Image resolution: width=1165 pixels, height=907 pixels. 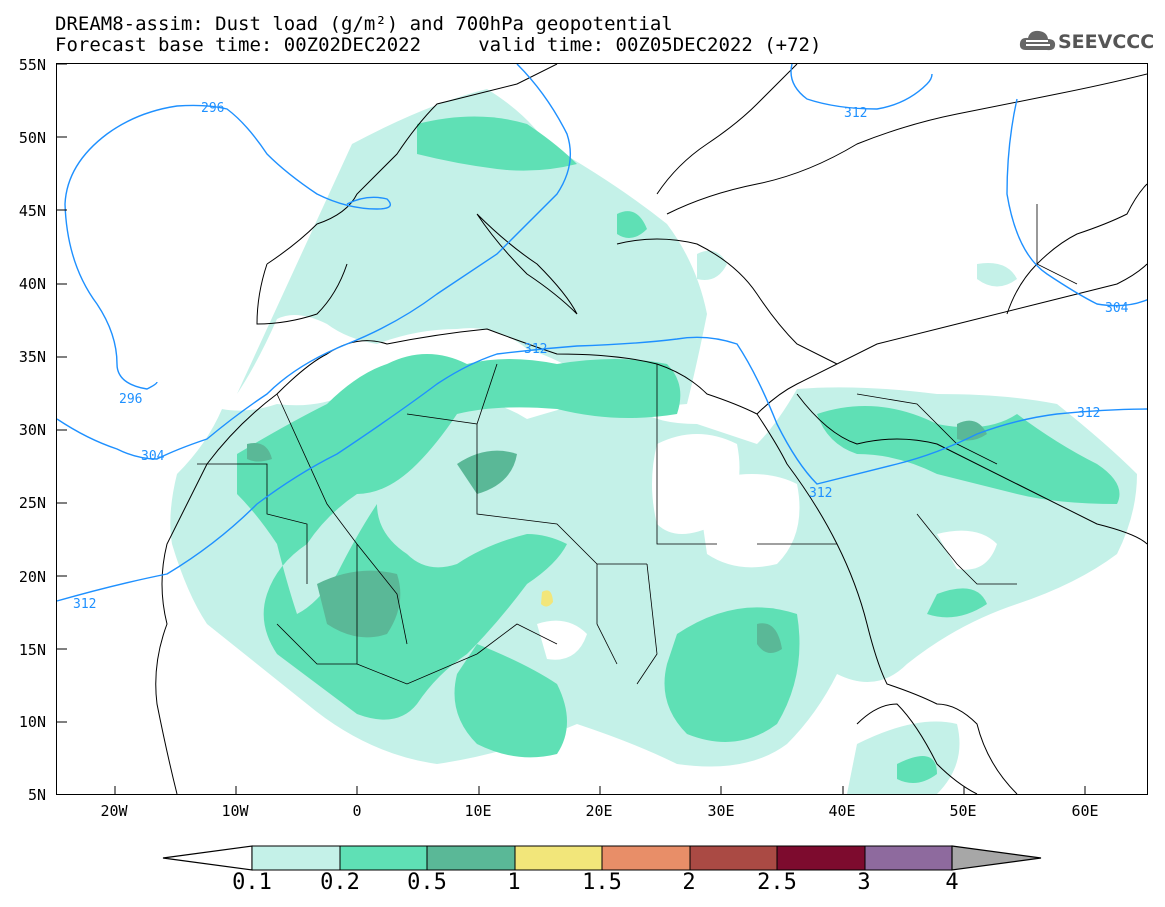 I want to click on lat-label: 5N, so click(x=36, y=795).